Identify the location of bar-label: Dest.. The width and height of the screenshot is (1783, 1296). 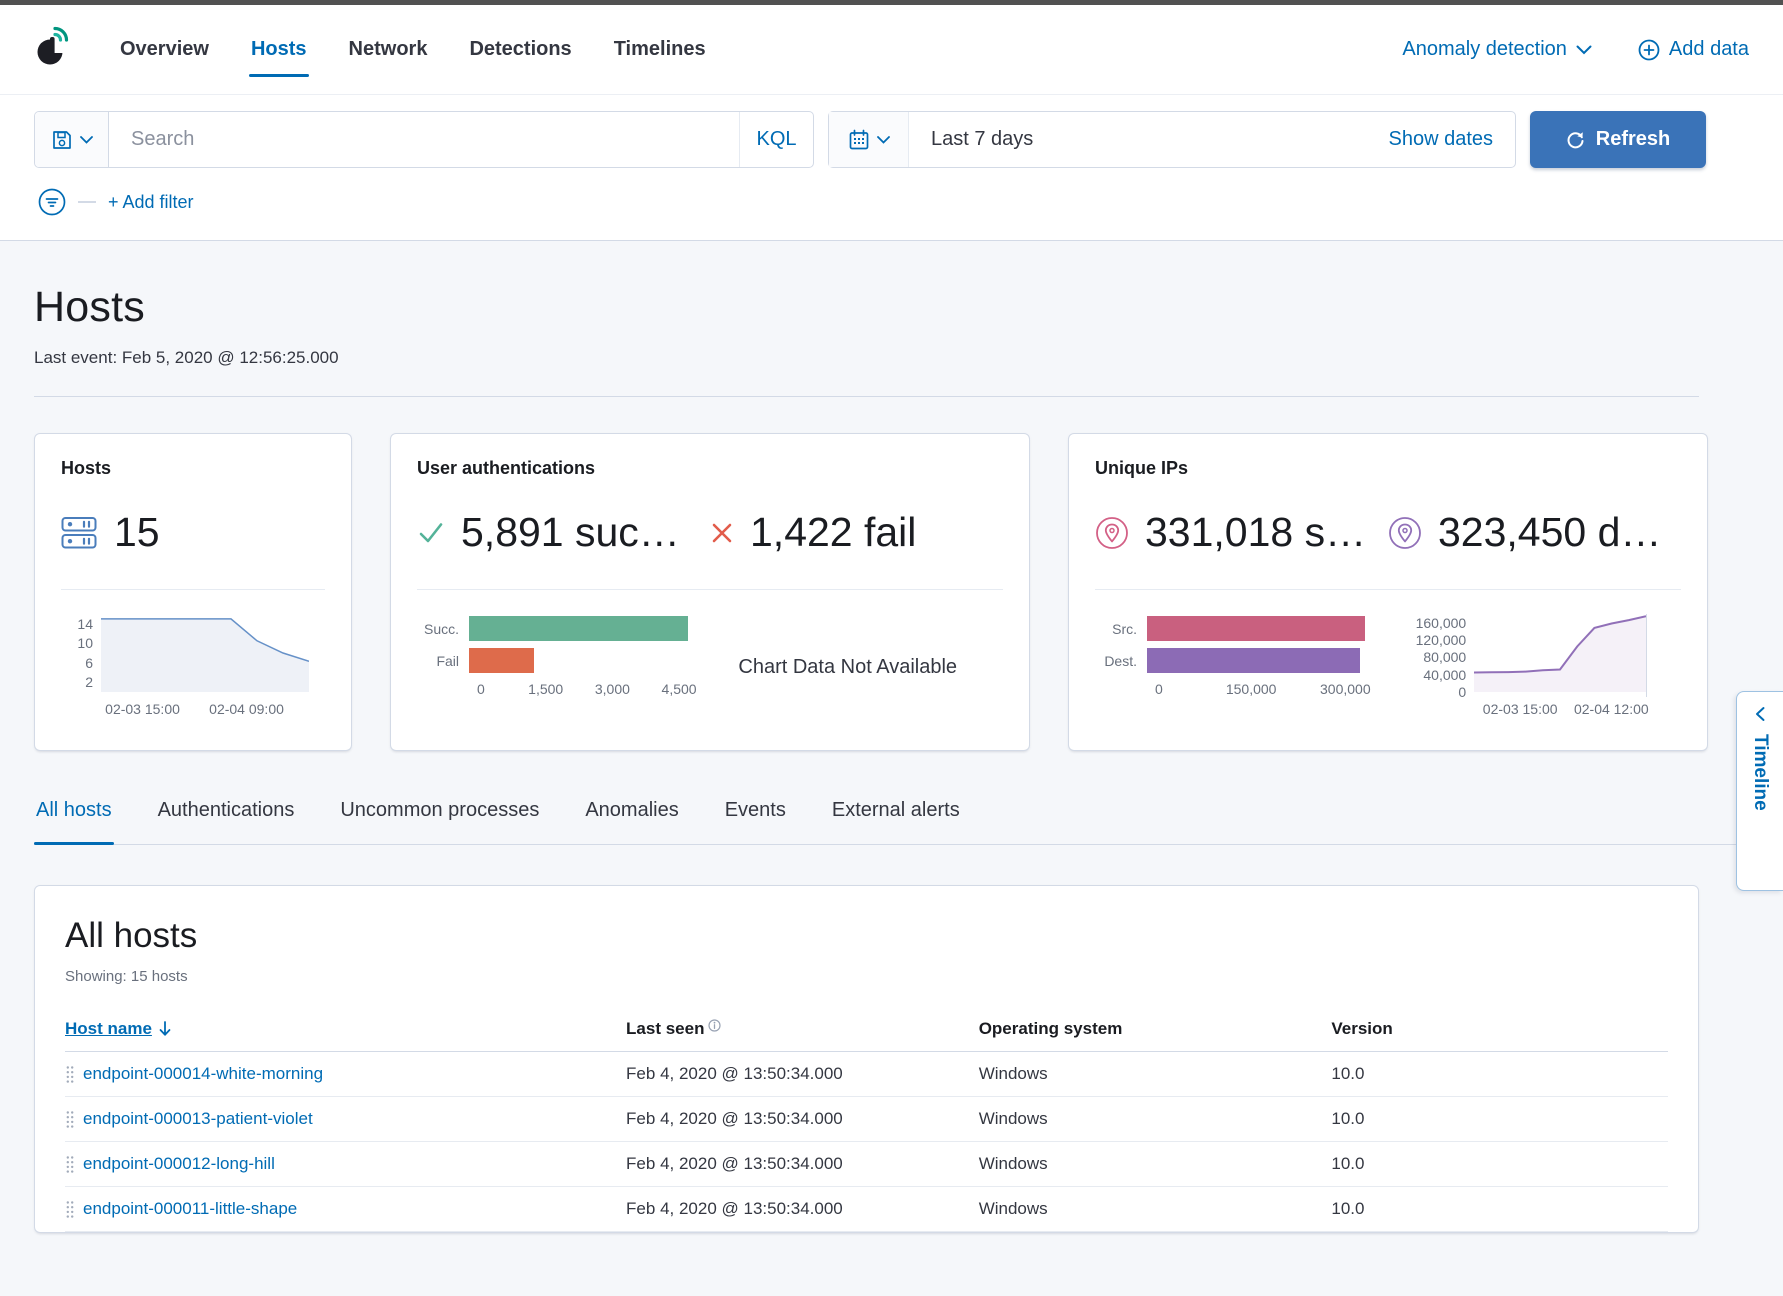
(1120, 660).